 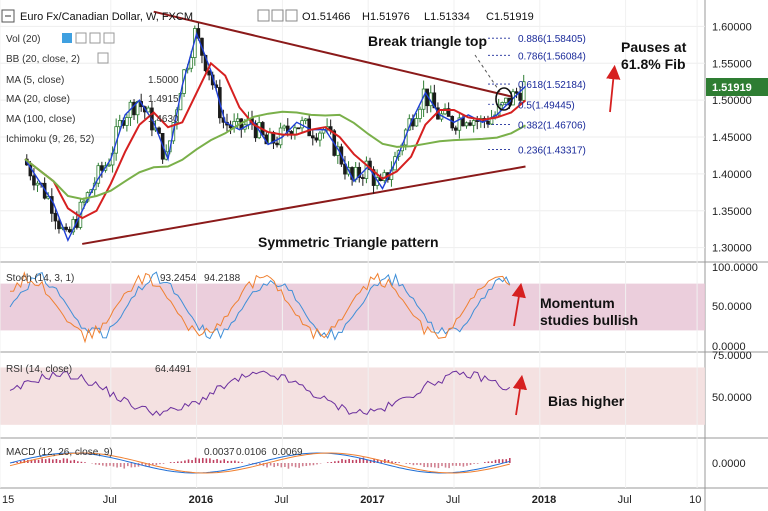 What do you see at coordinates (625, 500) in the screenshot?
I see `time-tick-label: Jul` at bounding box center [625, 500].